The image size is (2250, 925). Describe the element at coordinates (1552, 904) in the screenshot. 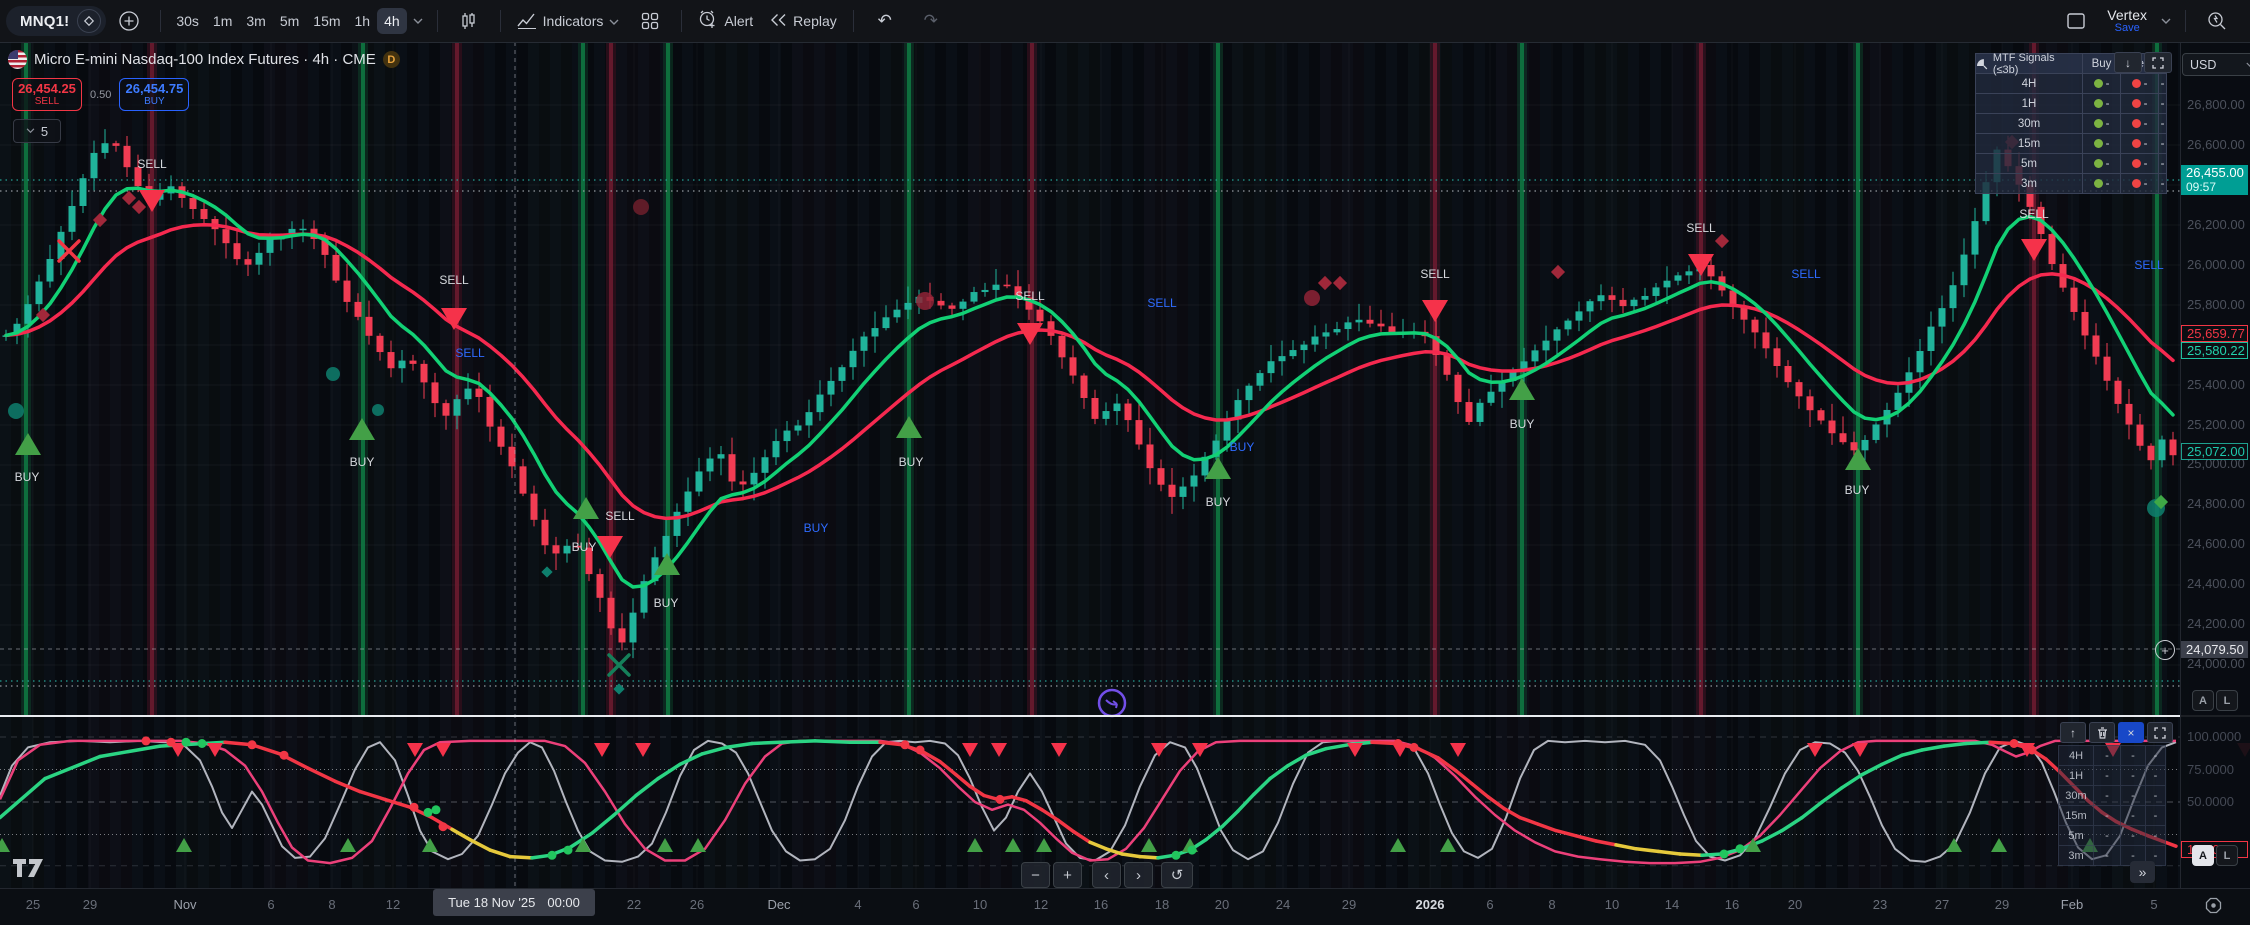

I see `time-axis-label: 8` at that location.